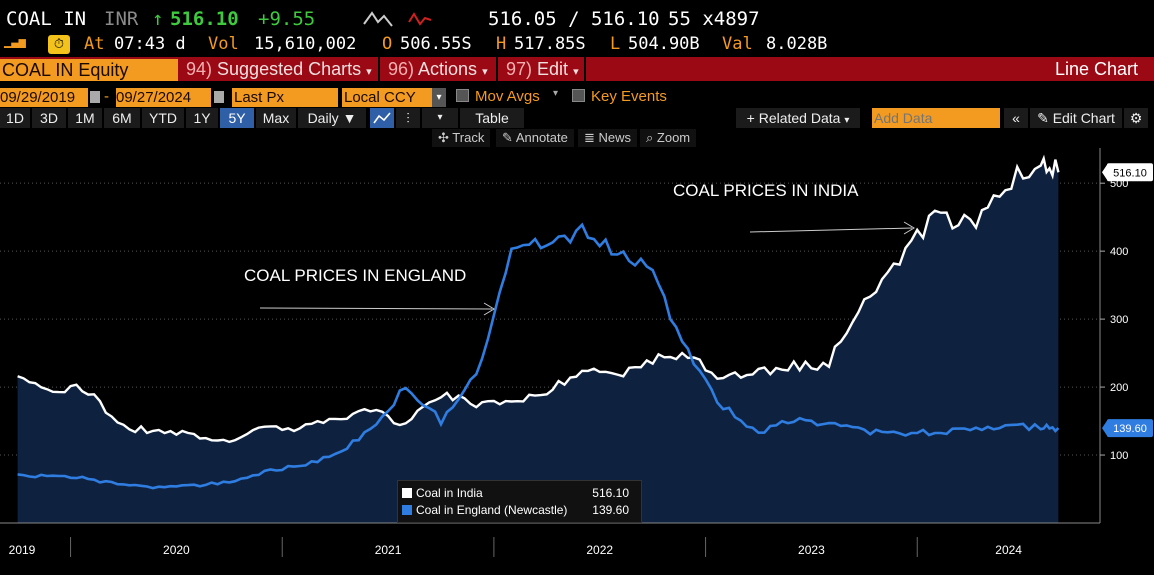  What do you see at coordinates (44, 97) in the screenshot?
I see `start-date-input: 09/29/2019` at bounding box center [44, 97].